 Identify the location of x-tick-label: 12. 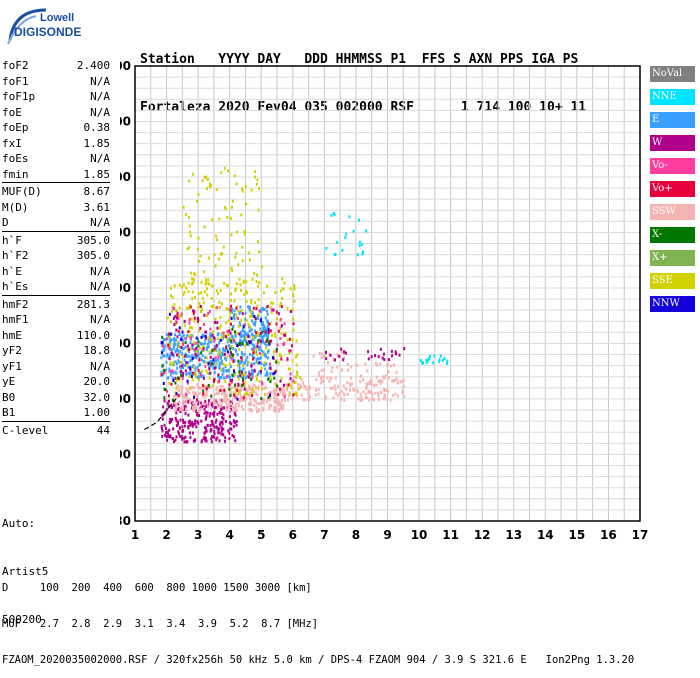
(482, 535).